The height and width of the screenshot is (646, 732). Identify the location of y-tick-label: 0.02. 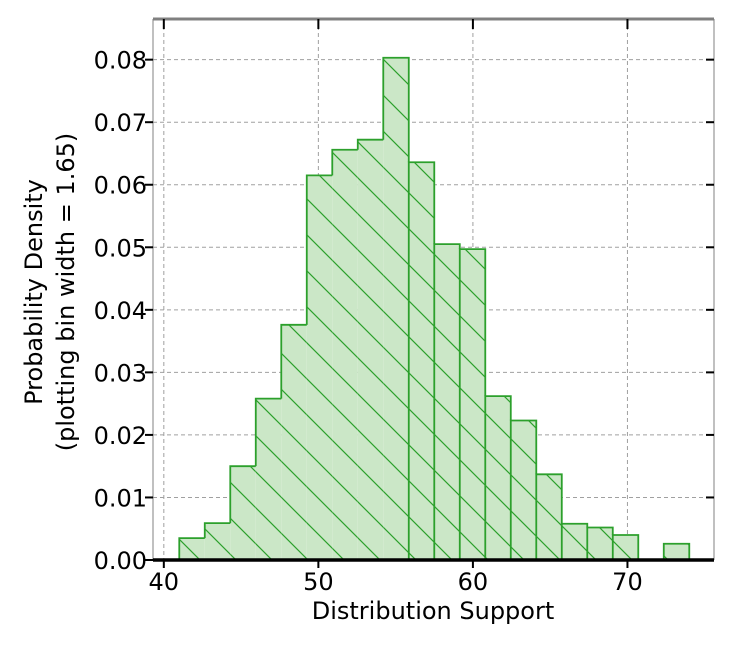
(120, 436).